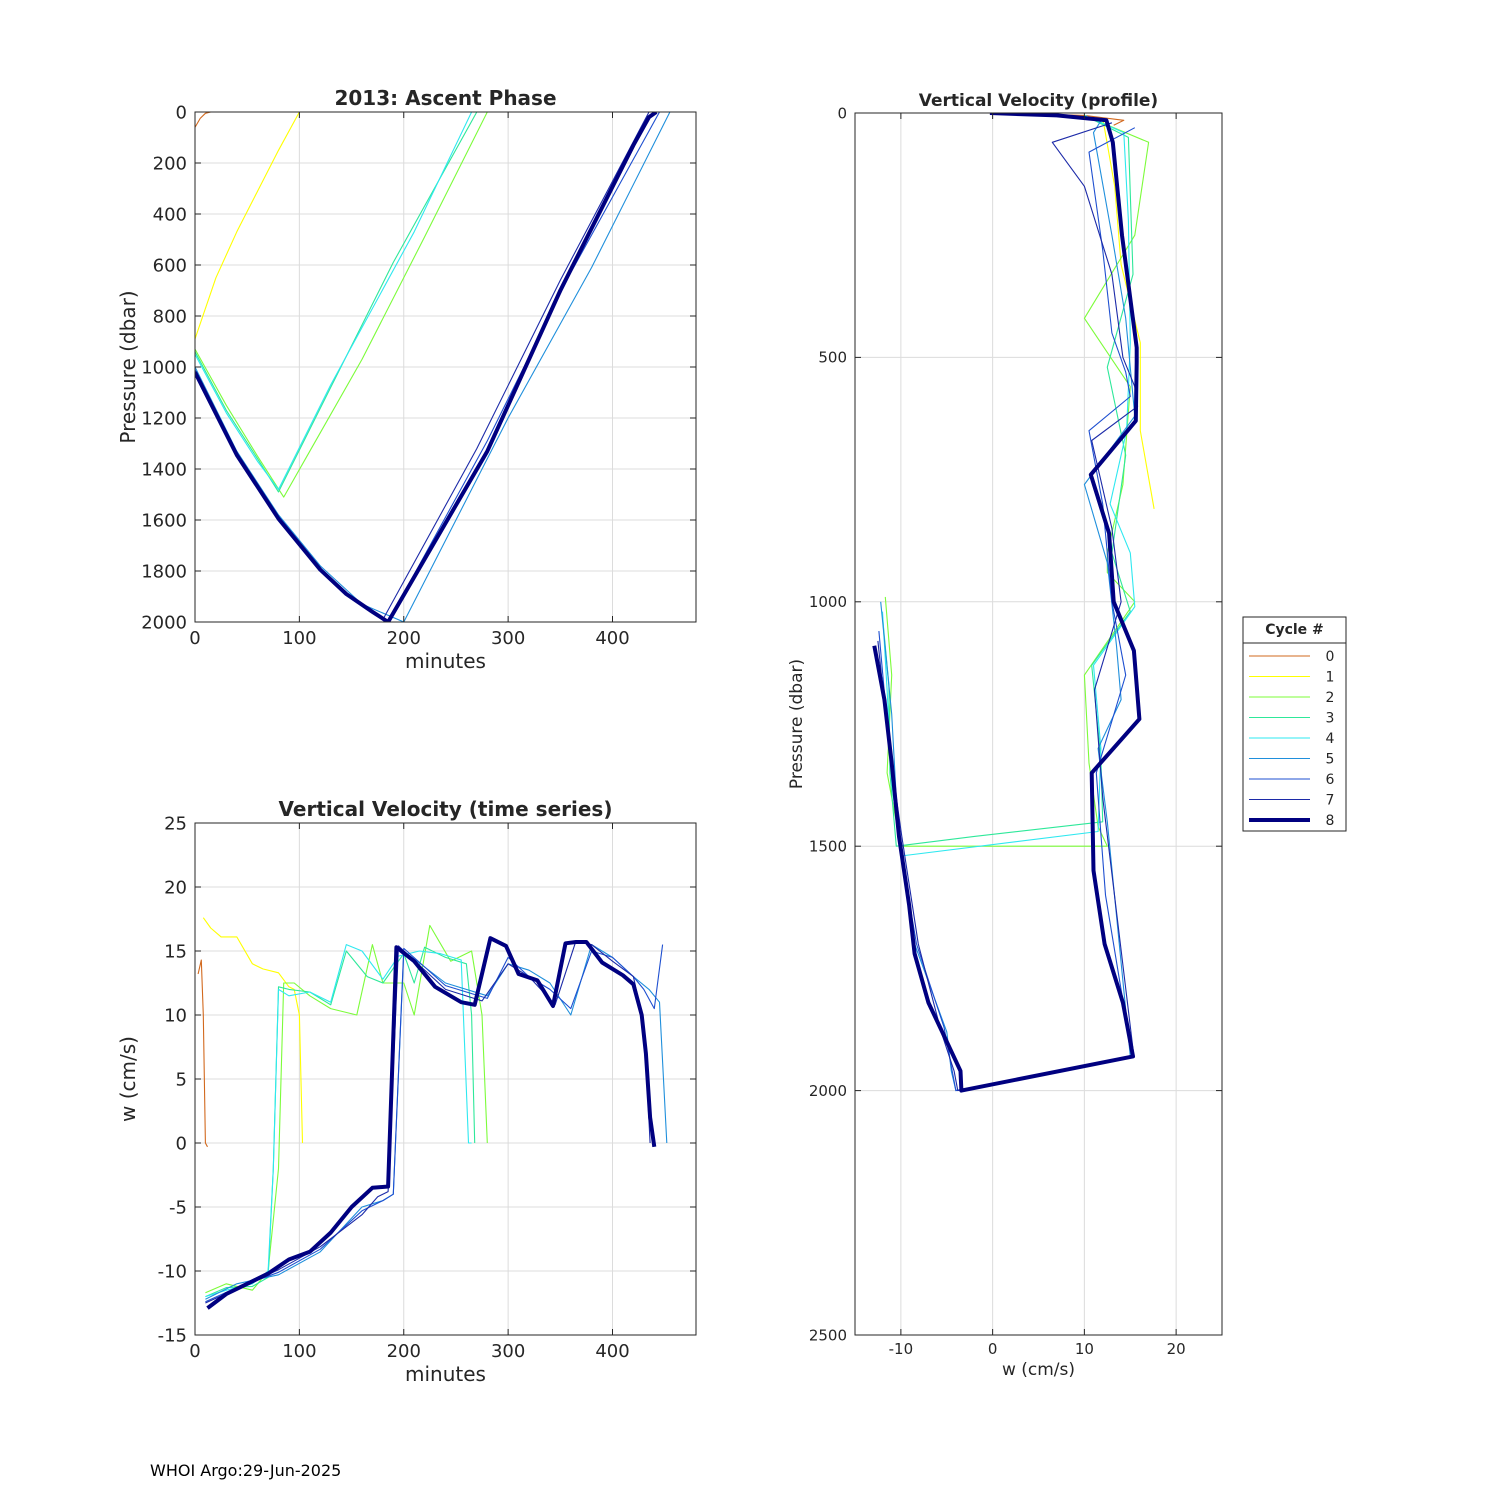 This screenshot has height=1500, width=1500. I want to click on y-tick-label: 800, so click(170, 316).